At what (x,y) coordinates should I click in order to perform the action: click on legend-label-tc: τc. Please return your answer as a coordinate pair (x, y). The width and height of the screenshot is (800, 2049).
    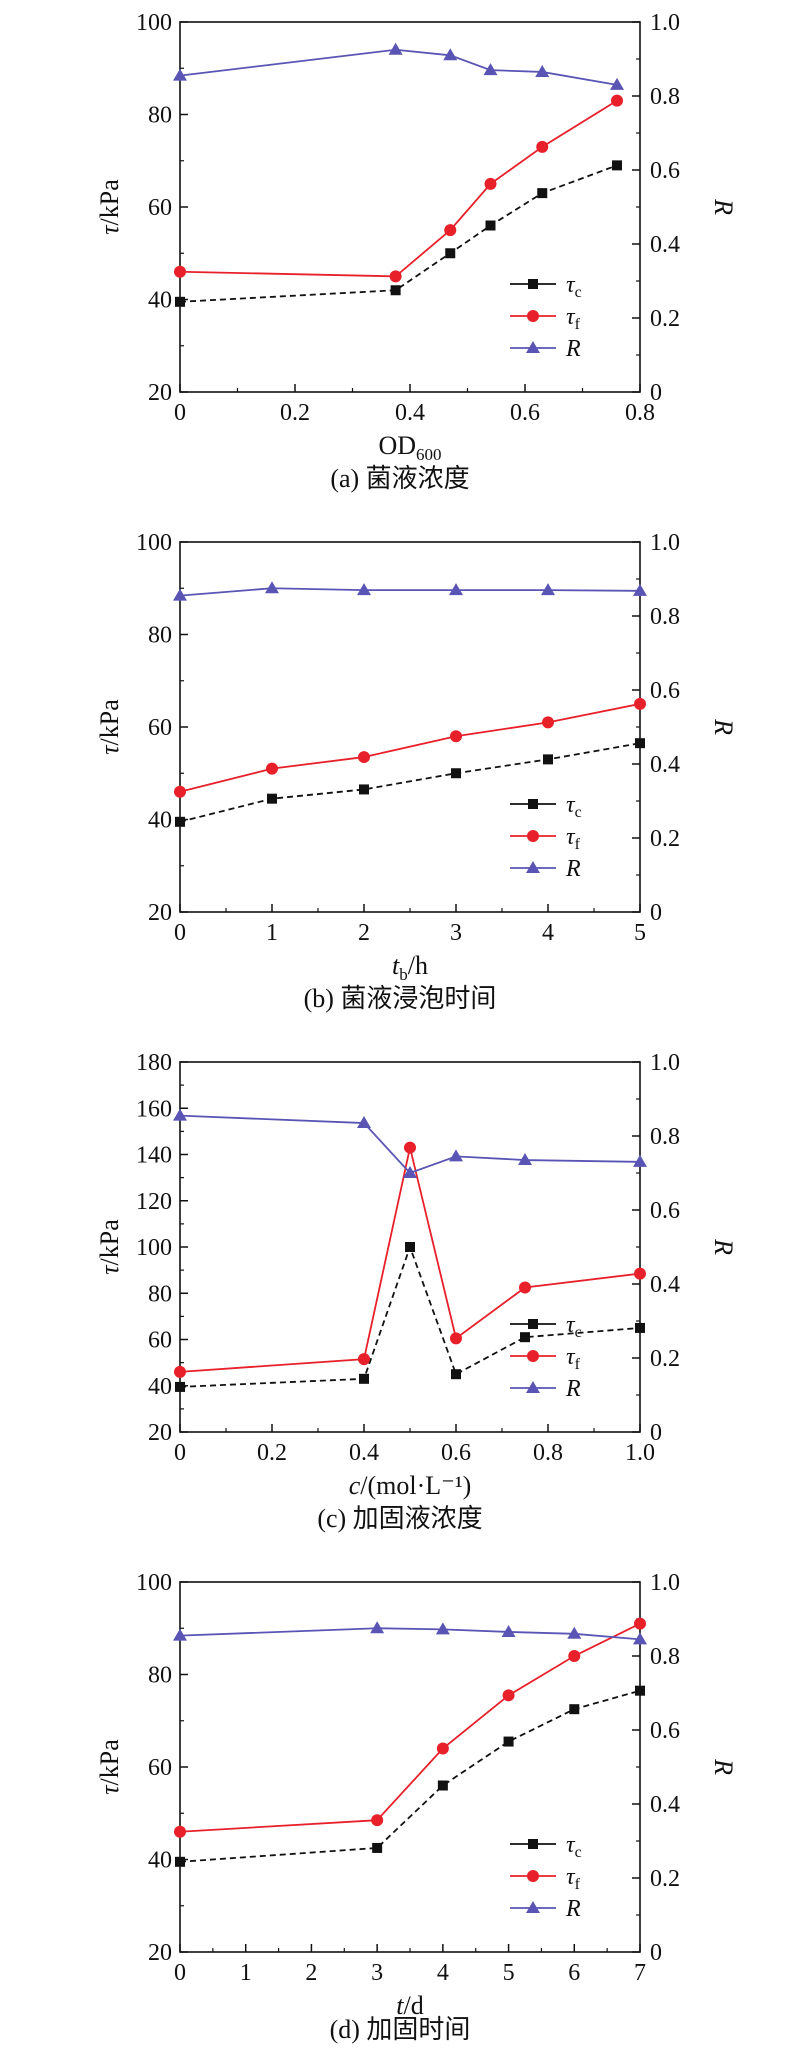
    Looking at the image, I should click on (574, 1846).